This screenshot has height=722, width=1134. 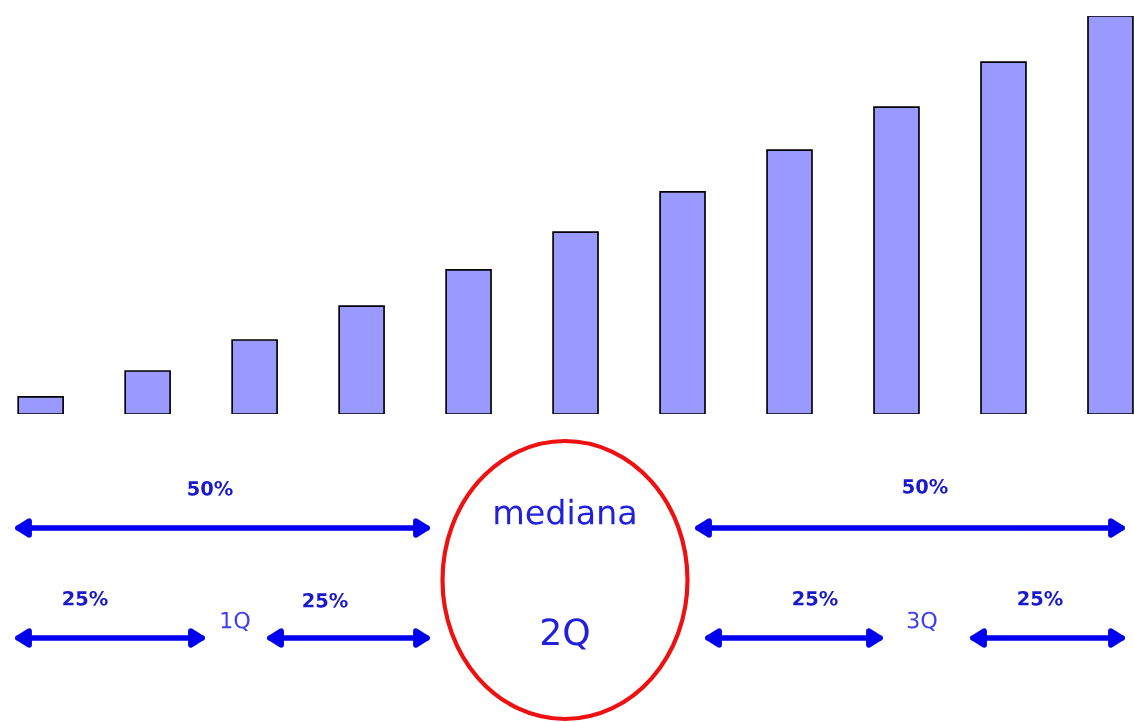 I want to click on text: 3Q, so click(x=922, y=621).